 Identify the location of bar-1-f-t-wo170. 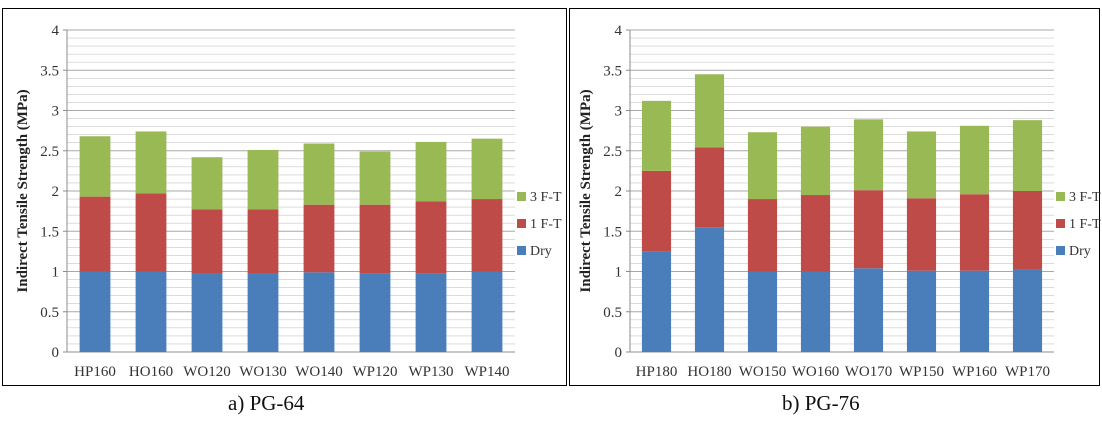
(868, 229).